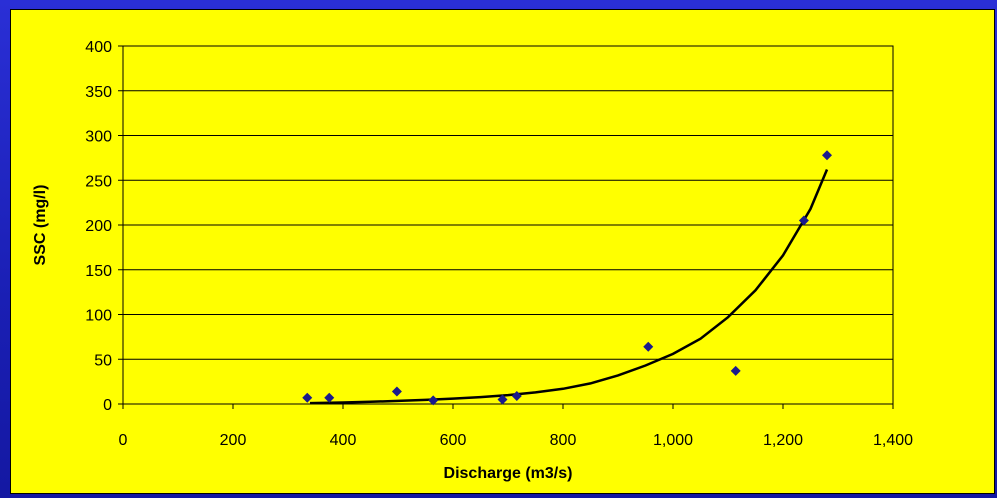 Image resolution: width=997 pixels, height=498 pixels. Describe the element at coordinates (673, 440) in the screenshot. I see `x-tick-label: 1,000` at that location.